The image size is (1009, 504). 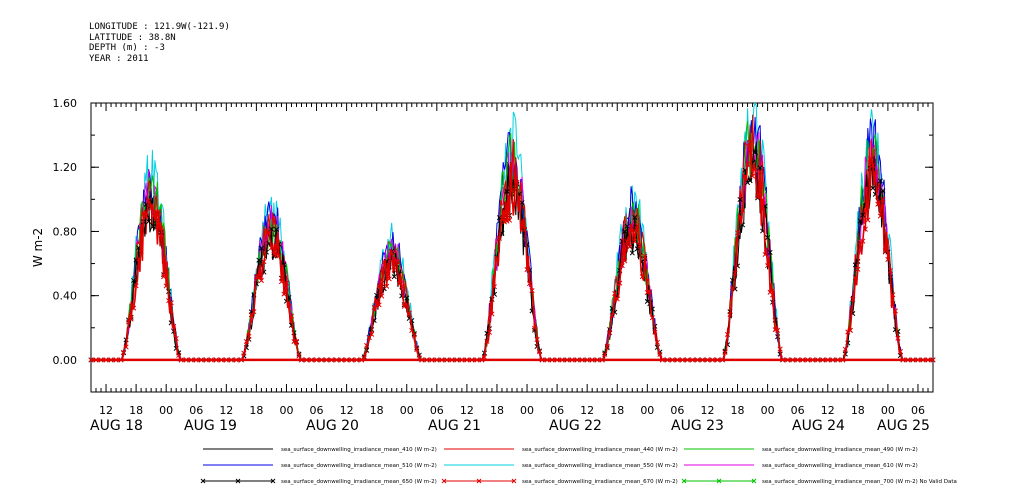 What do you see at coordinates (65, 167) in the screenshot?
I see `y-tick-label: 1.20` at bounding box center [65, 167].